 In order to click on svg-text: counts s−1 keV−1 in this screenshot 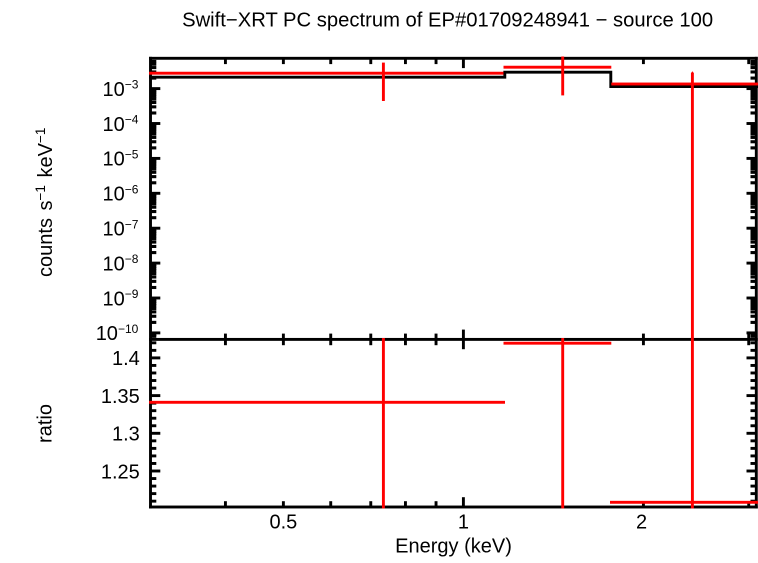, I will do `click(45, 202)`.